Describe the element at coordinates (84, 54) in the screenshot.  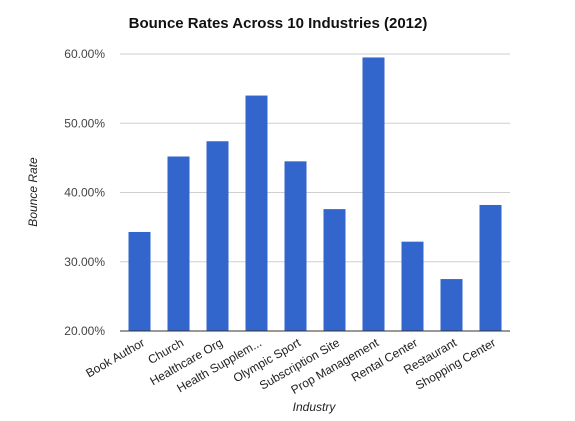
I see `y-tick-label: 60.00%` at that location.